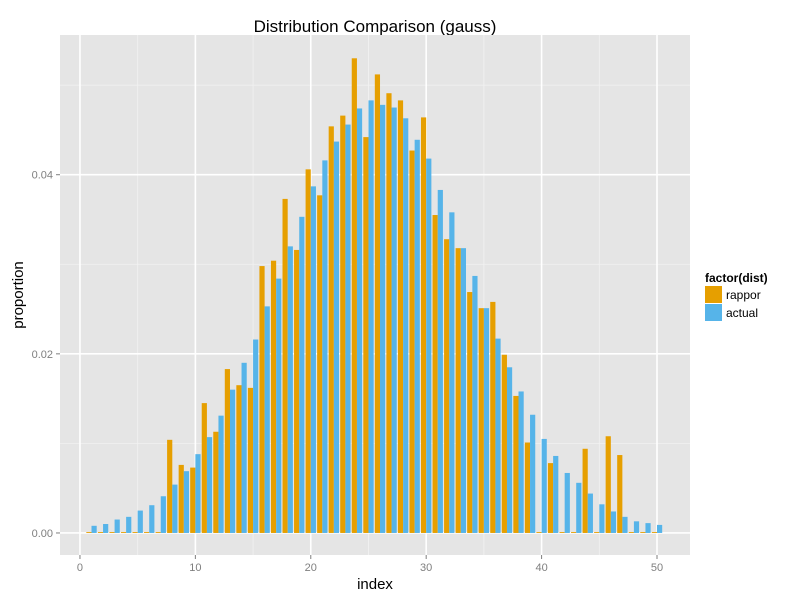 The width and height of the screenshot is (800, 600). What do you see at coordinates (42, 355) in the screenshot?
I see `y-tick-label: 0.02` at bounding box center [42, 355].